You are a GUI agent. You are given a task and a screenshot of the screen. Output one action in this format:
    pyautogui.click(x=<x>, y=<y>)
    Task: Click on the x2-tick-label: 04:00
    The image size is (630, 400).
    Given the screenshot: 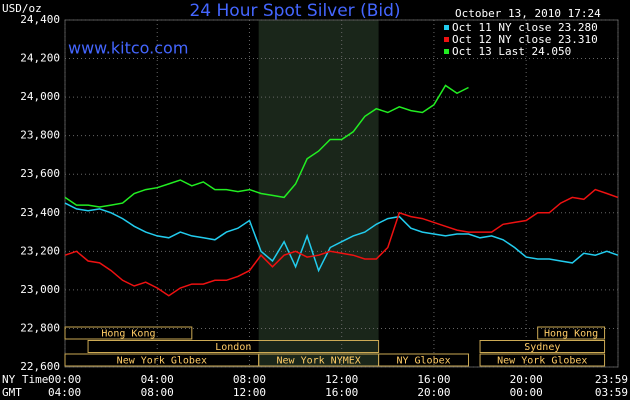 What is the action you would take?
    pyautogui.click(x=64, y=392)
    